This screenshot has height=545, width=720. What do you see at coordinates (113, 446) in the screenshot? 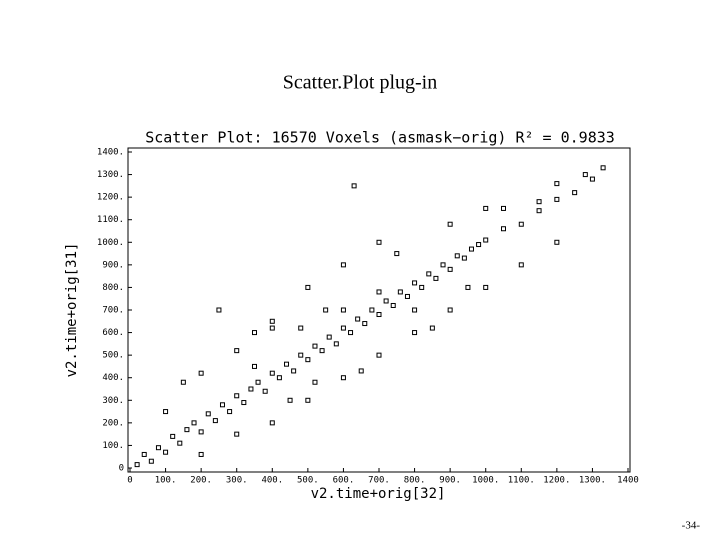
I see `y-tick-label: 100.` at bounding box center [113, 446].